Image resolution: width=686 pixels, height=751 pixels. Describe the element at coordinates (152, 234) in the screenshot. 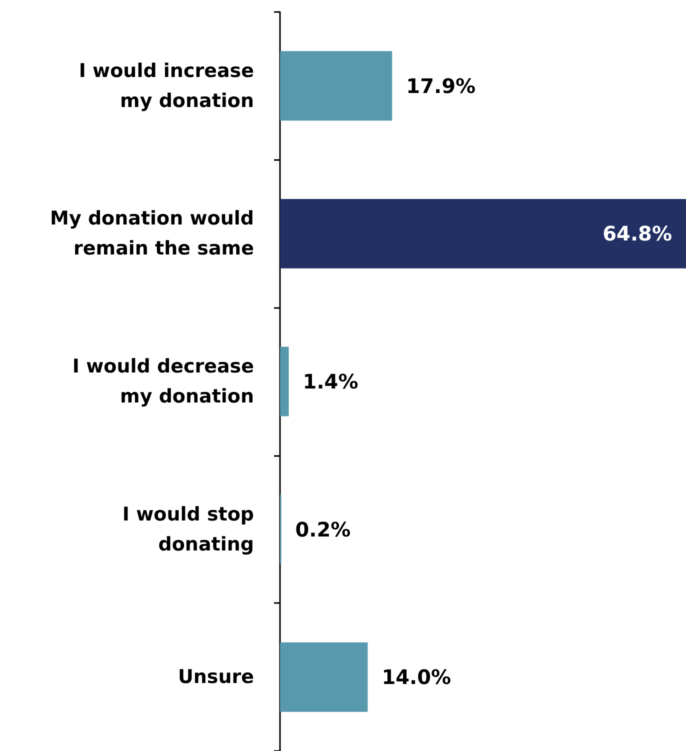

I see `y-tick-label: My donation would remain the same` at that location.